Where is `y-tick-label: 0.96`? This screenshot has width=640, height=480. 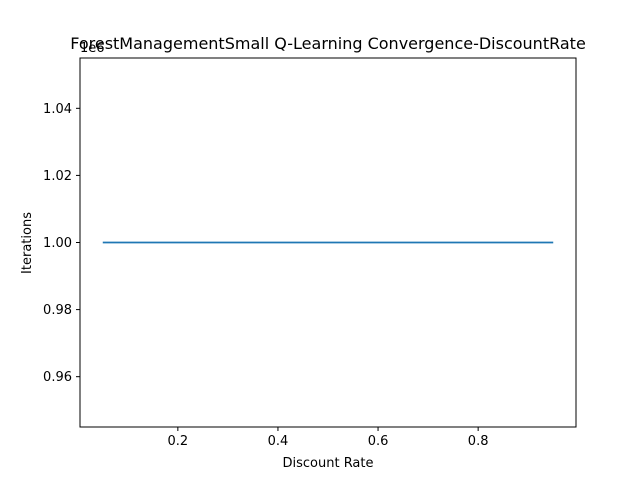
y-tick-label: 0.96 is located at coordinates (57, 377).